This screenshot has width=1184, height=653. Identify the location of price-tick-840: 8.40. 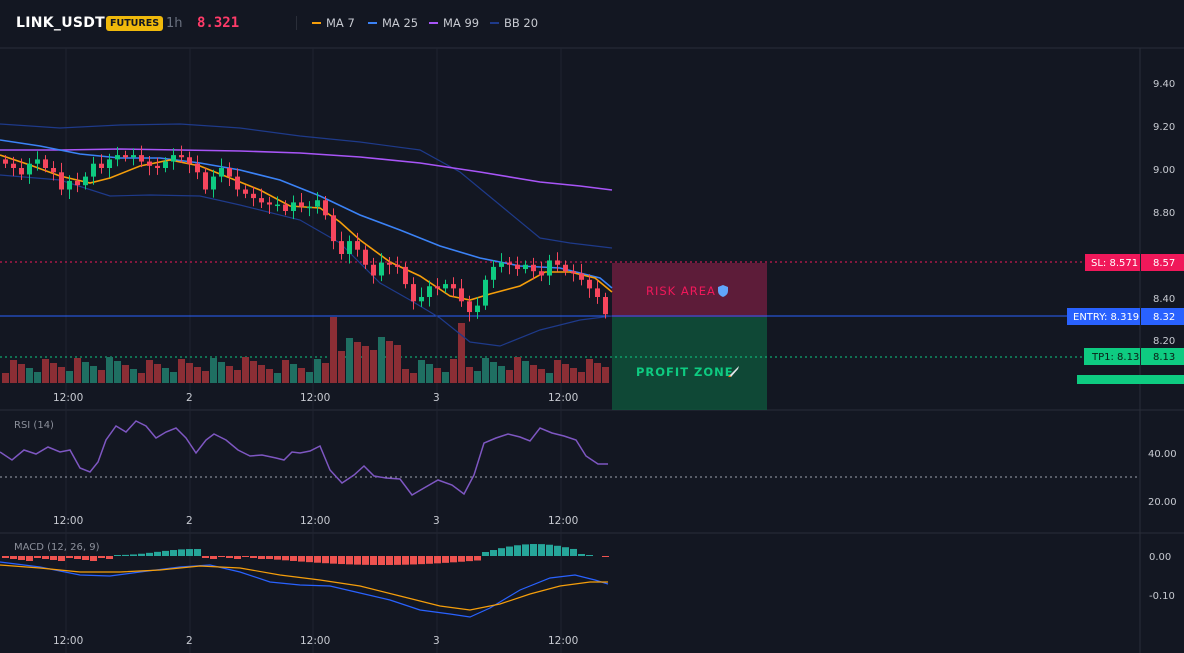
(1164, 299).